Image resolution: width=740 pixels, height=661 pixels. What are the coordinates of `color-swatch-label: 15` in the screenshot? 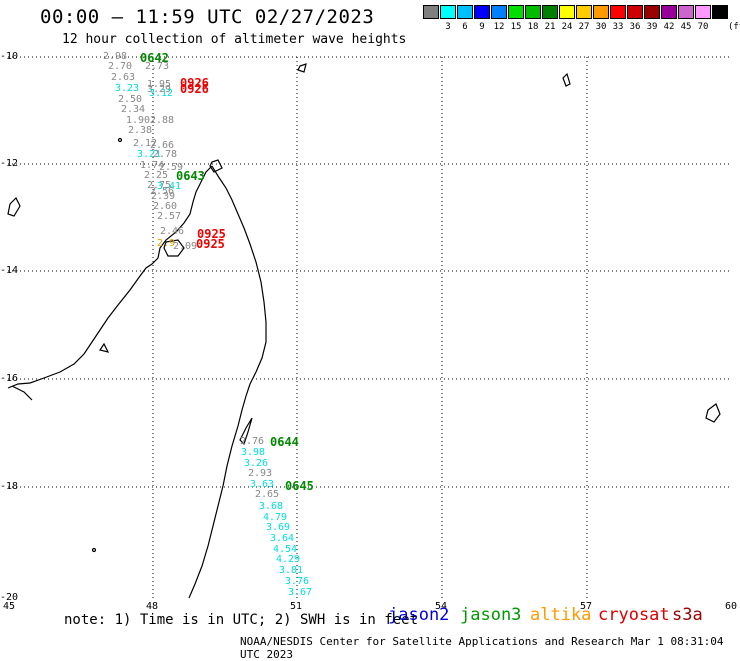 It's located at (516, 27).